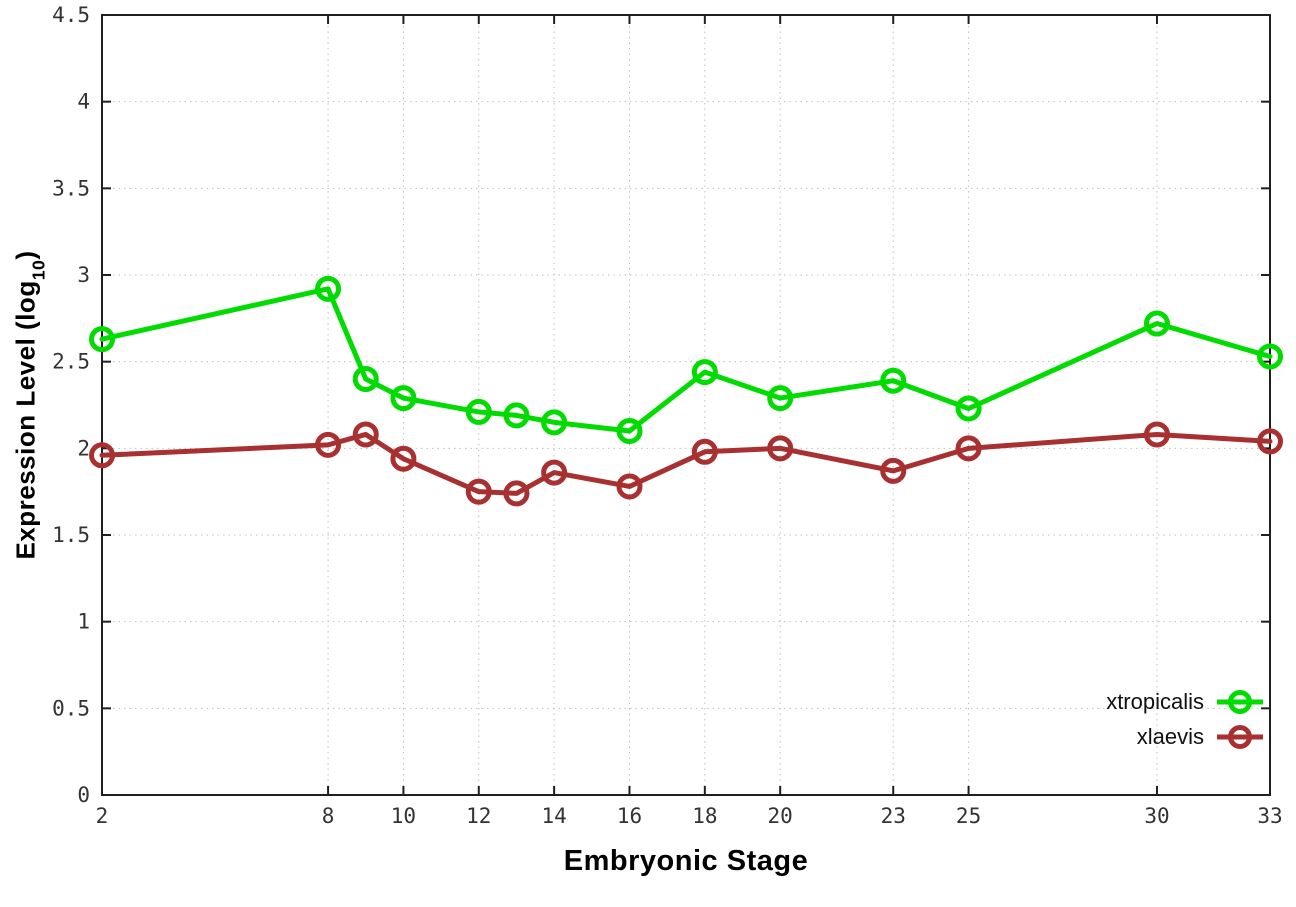 This screenshot has width=1296, height=907. Describe the element at coordinates (71, 362) in the screenshot. I see `y-tick-label: 2.5` at that location.